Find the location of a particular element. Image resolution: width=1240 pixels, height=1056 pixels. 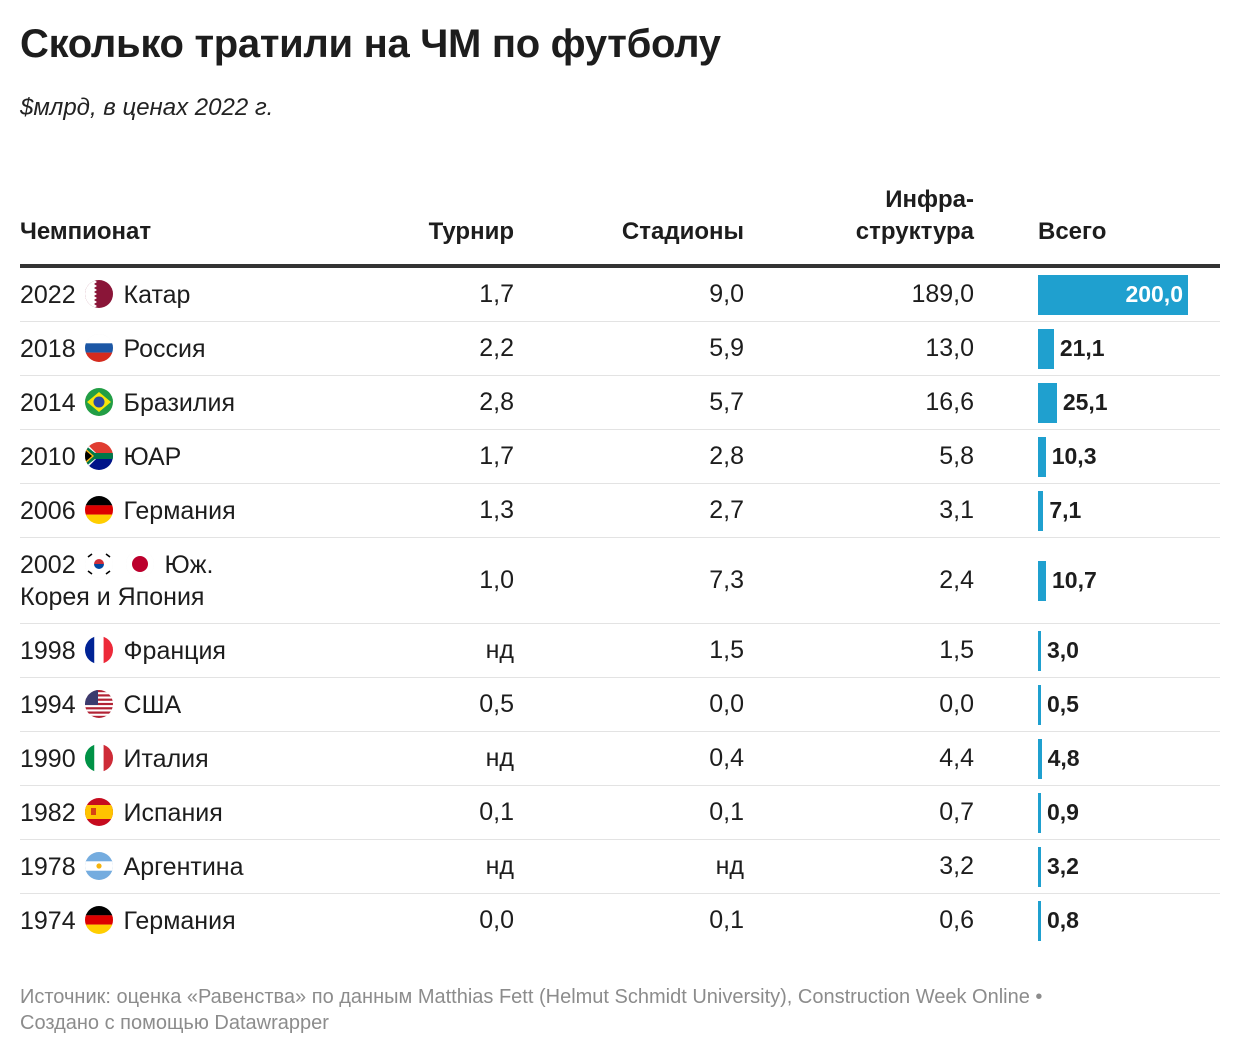

header-championship: Чемпионат is located at coordinates (86, 231).